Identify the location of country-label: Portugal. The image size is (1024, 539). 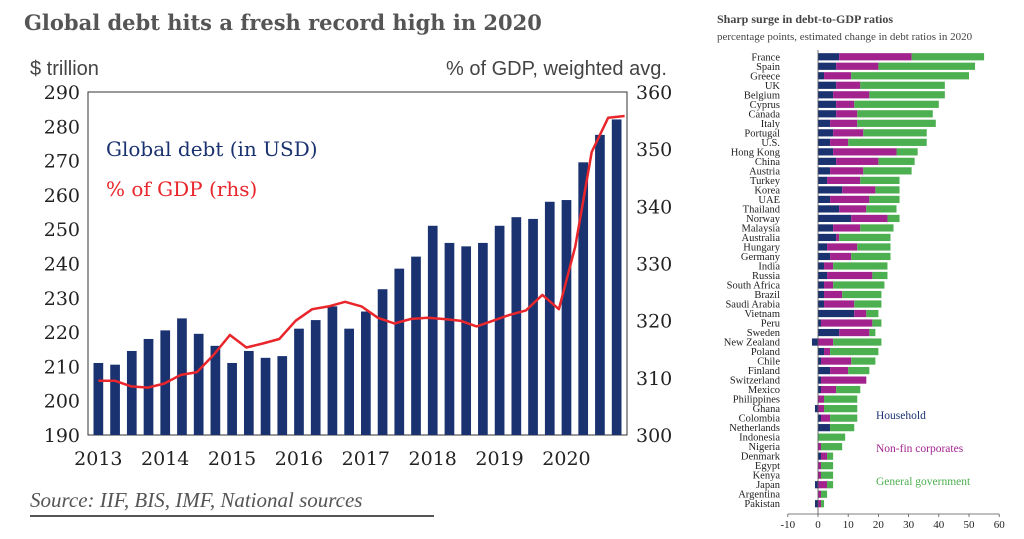
(762, 133).